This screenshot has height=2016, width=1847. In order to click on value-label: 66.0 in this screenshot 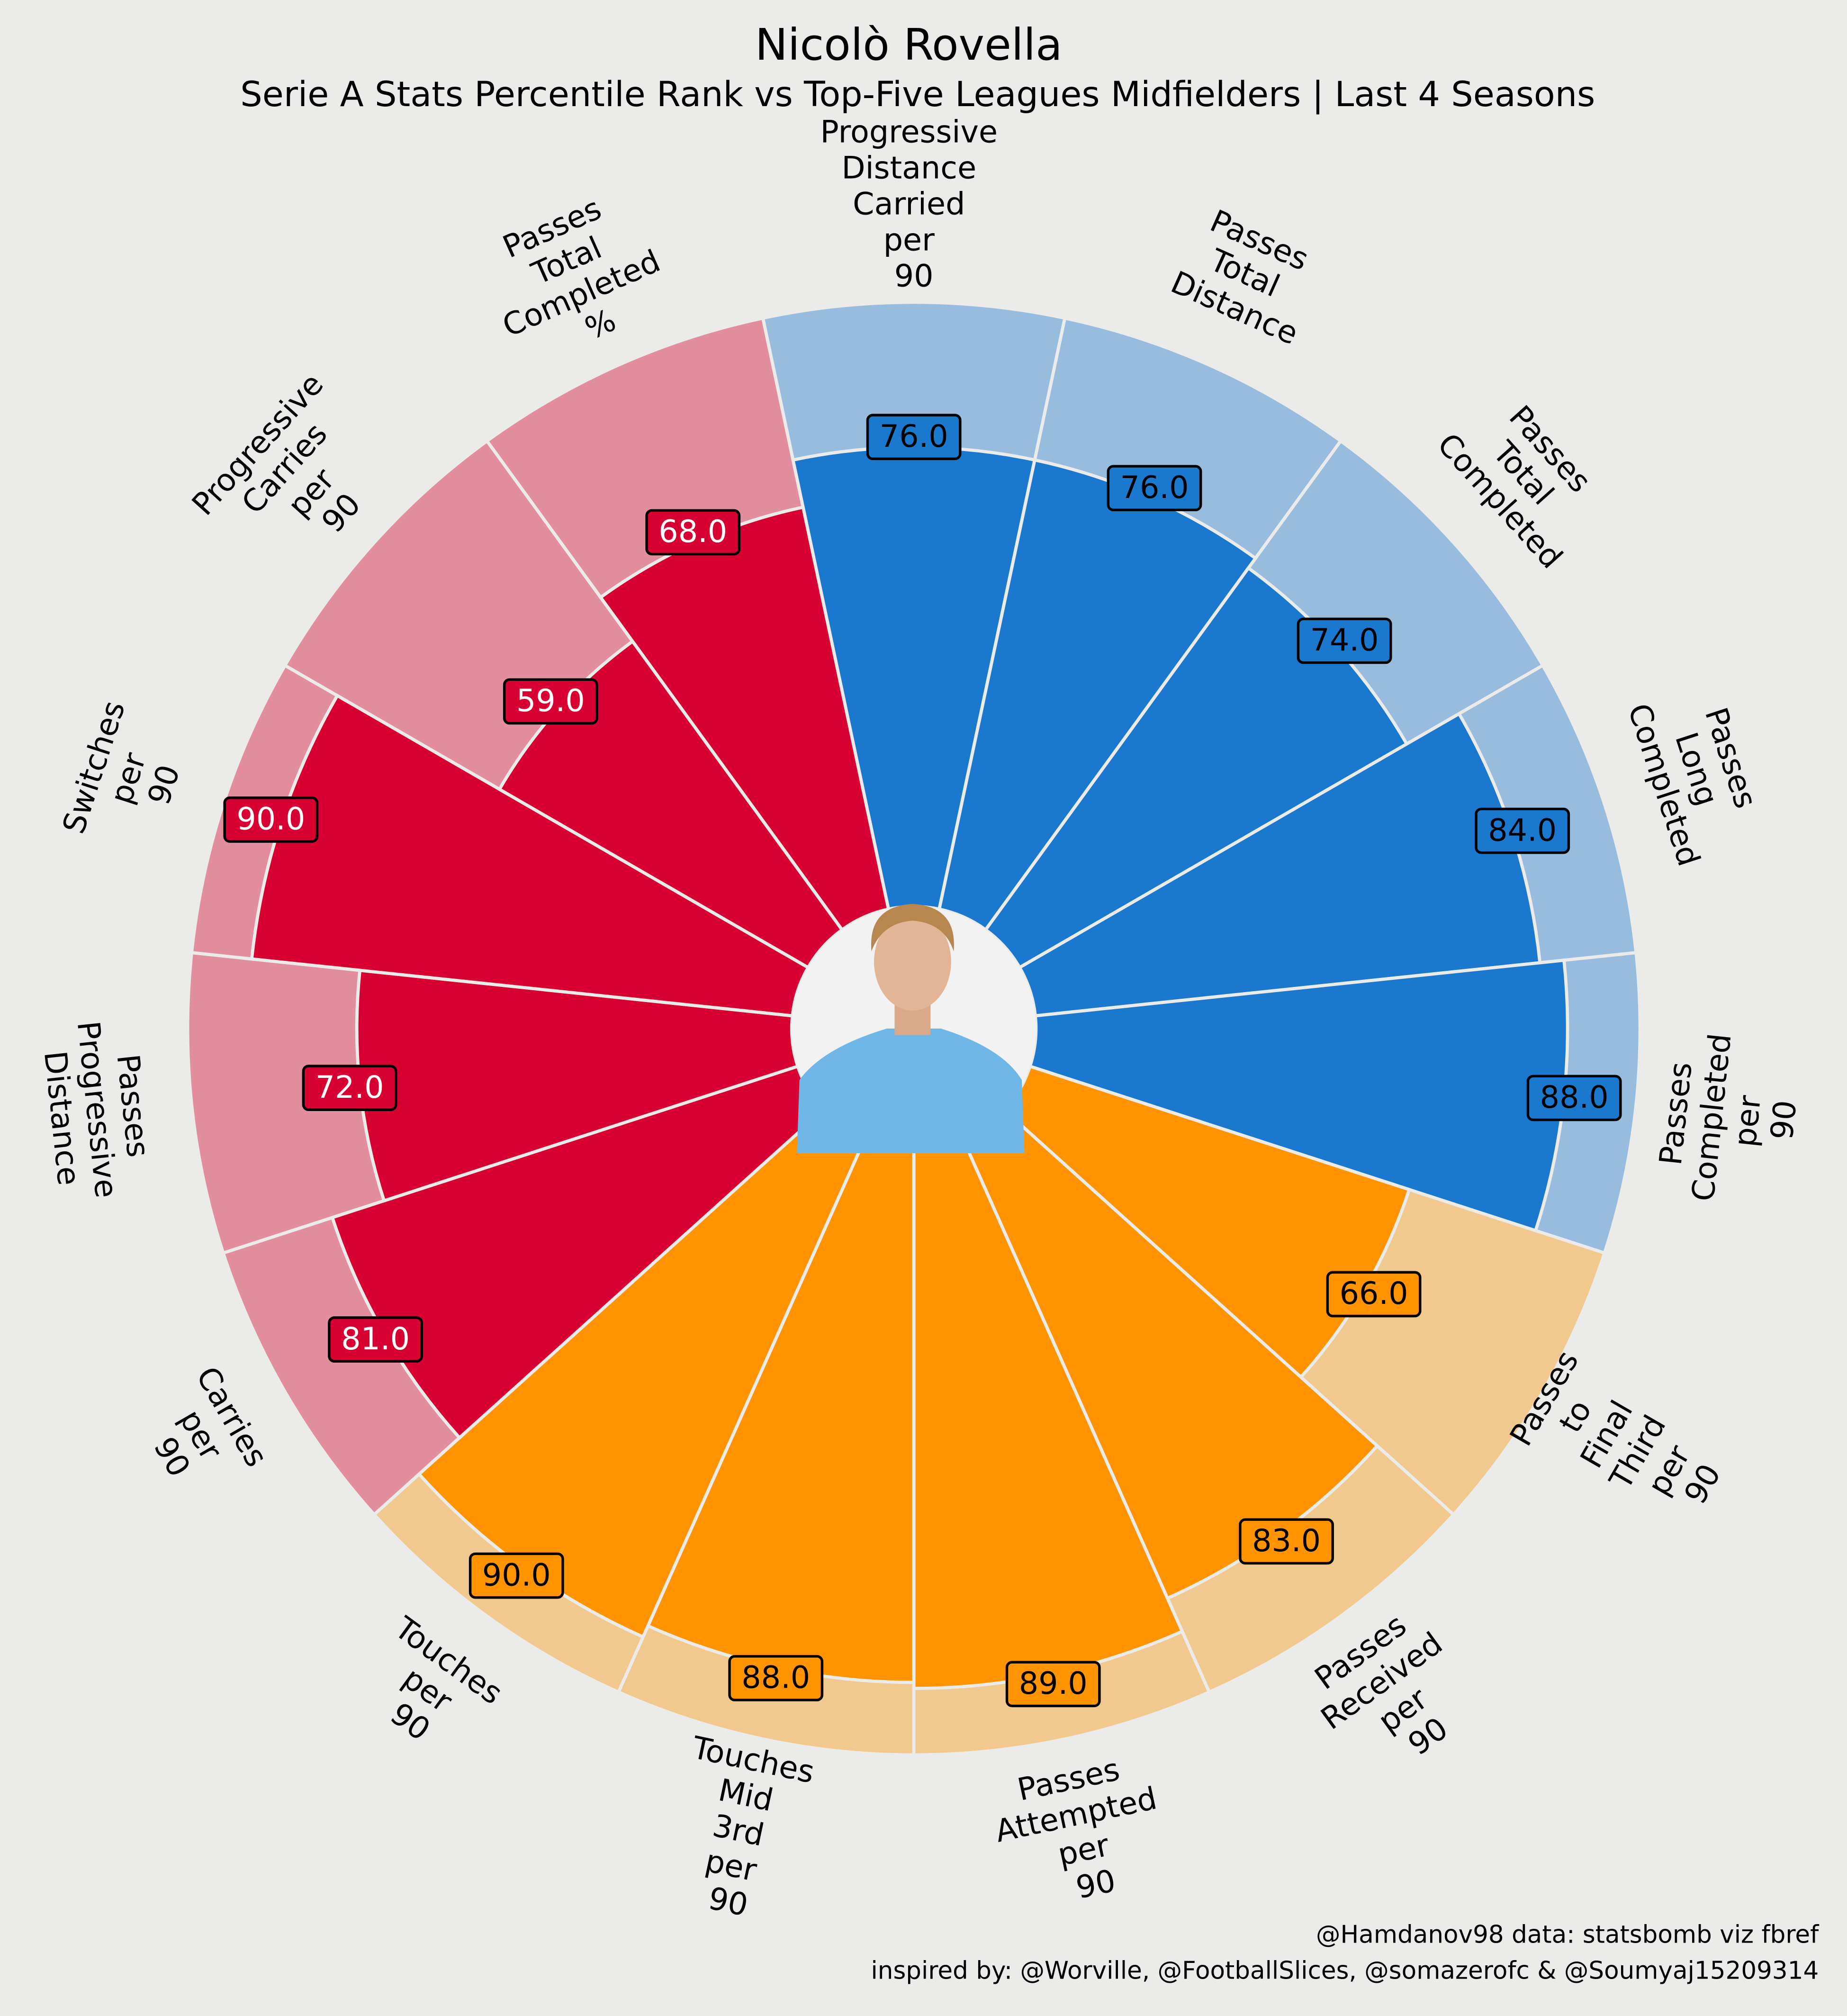, I will do `click(1374, 1294)`.